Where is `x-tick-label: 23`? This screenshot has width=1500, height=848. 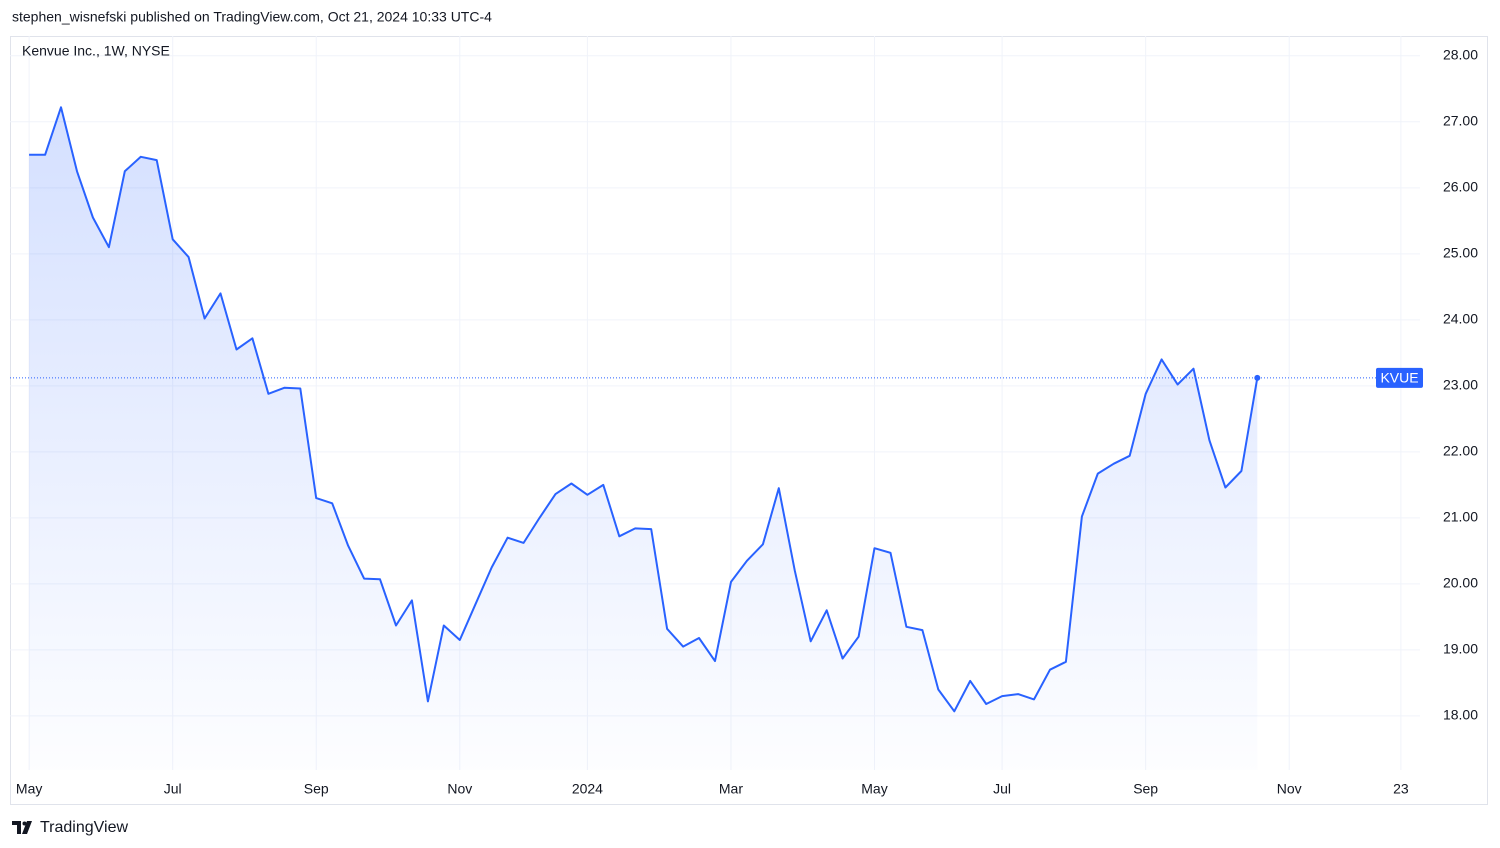
x-tick-label: 23 is located at coordinates (1401, 789).